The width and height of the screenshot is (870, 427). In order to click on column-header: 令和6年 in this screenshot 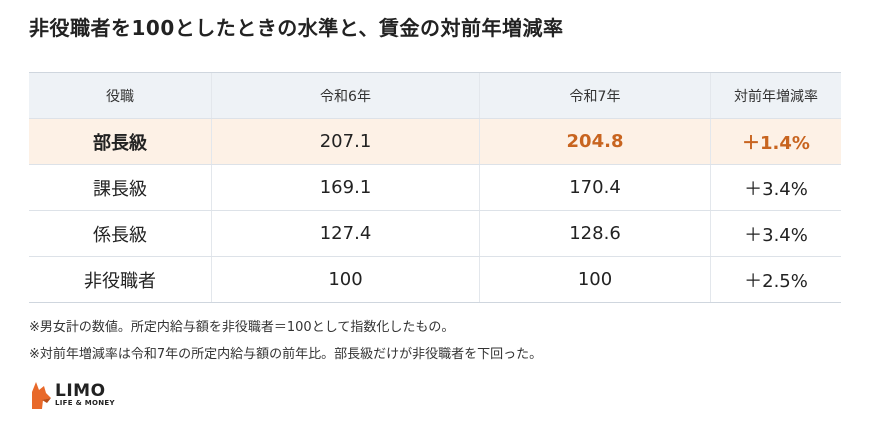, I will do `click(345, 95)`.